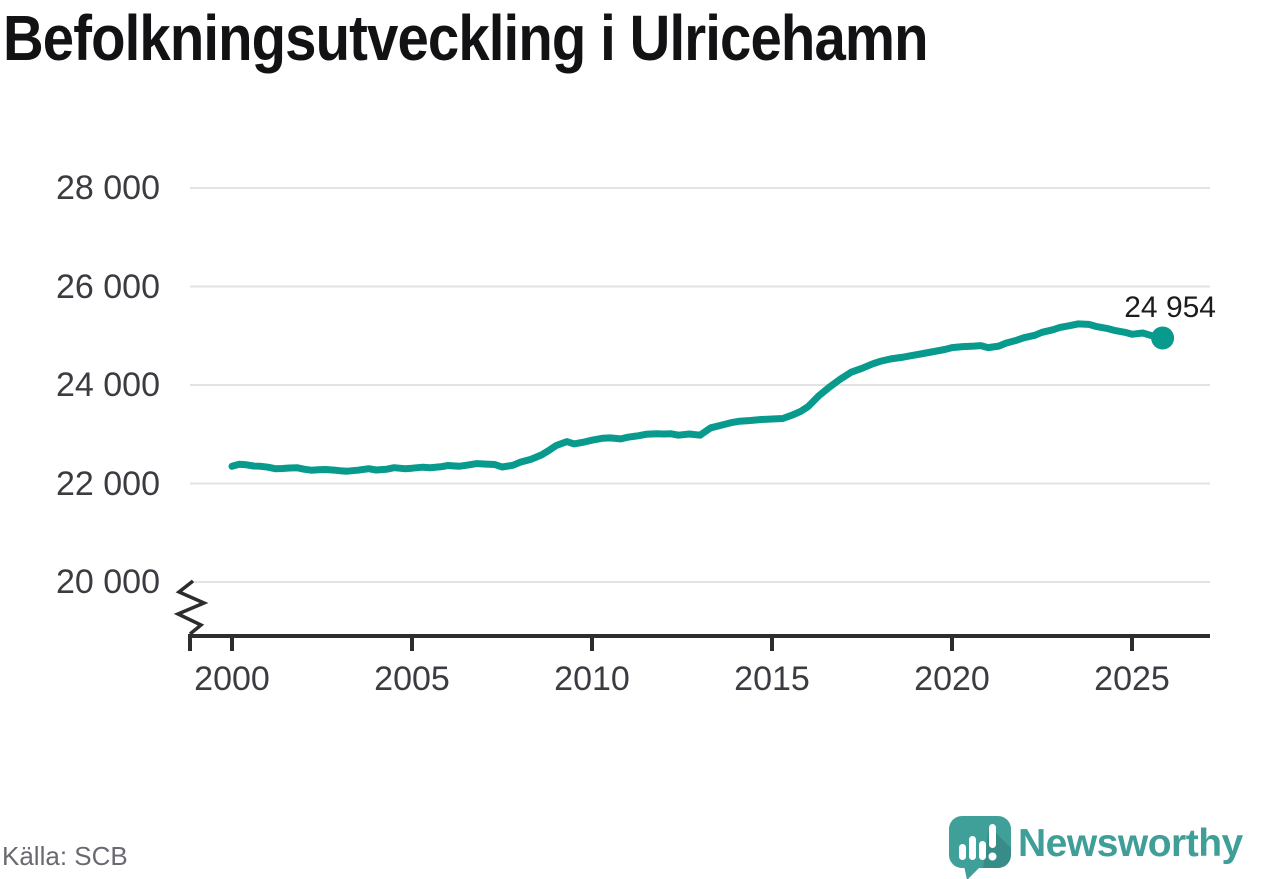 This screenshot has width=1262, height=879. I want to click on series-end-dot, so click(1163, 338).